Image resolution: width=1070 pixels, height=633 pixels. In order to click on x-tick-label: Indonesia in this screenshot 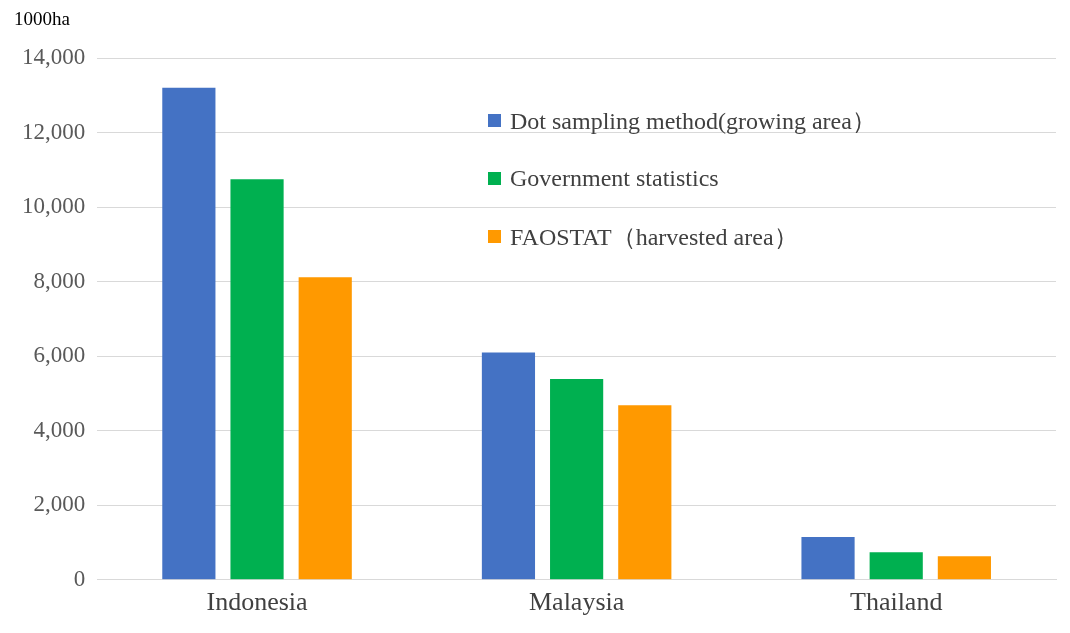, I will do `click(257, 602)`.